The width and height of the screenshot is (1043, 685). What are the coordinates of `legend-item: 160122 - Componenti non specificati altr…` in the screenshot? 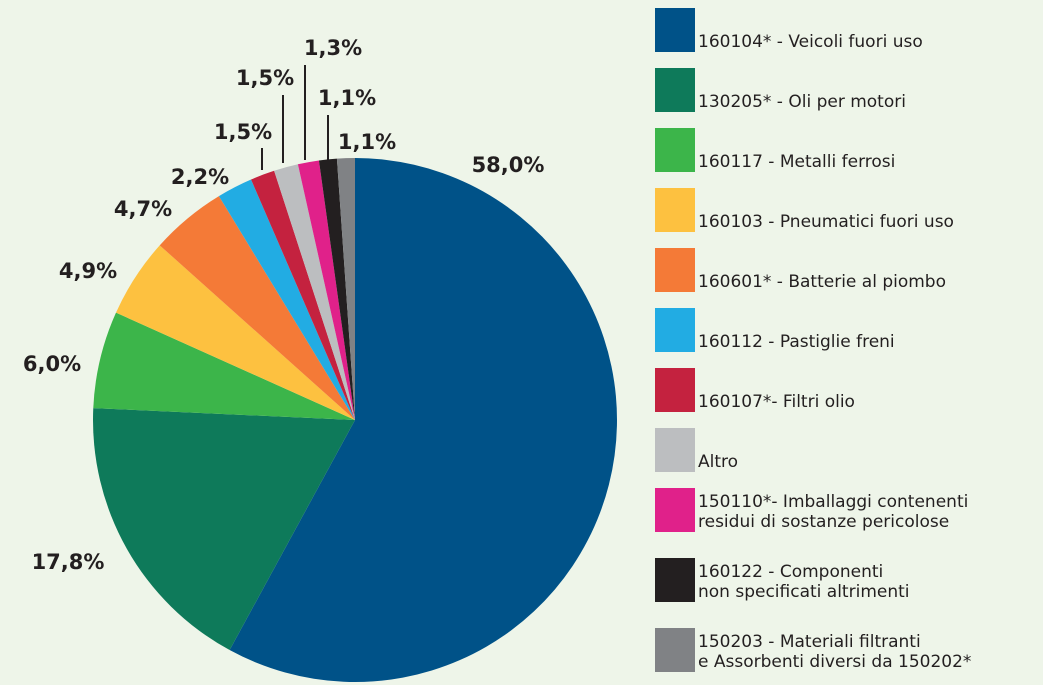 It's located at (782, 580).